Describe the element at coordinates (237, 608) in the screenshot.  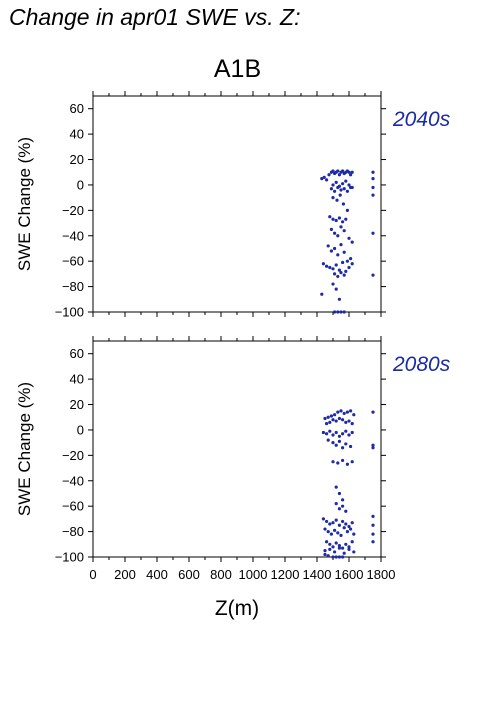
I see `x-axis-label: Z(m)` at that location.